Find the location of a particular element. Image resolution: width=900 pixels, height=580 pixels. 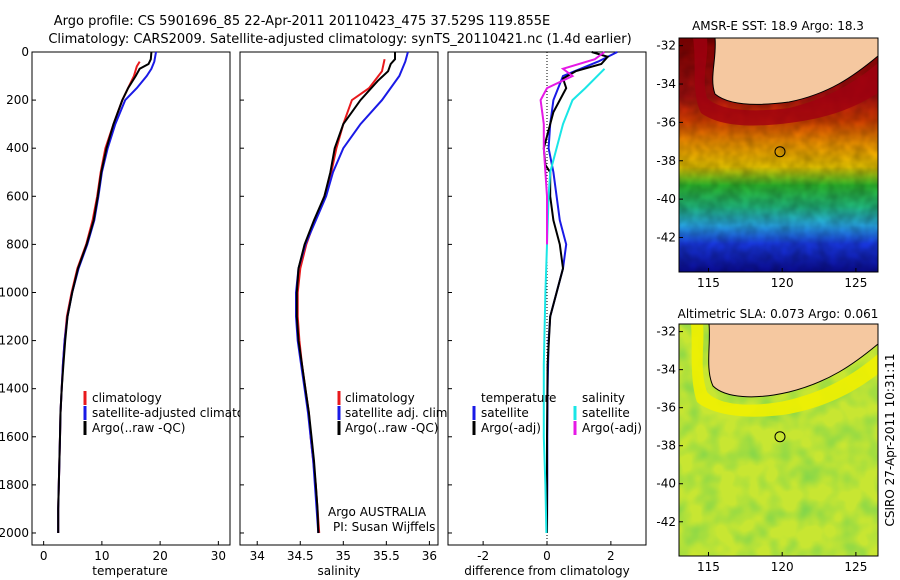

y-tick-label: 400 is located at coordinates (17, 148).